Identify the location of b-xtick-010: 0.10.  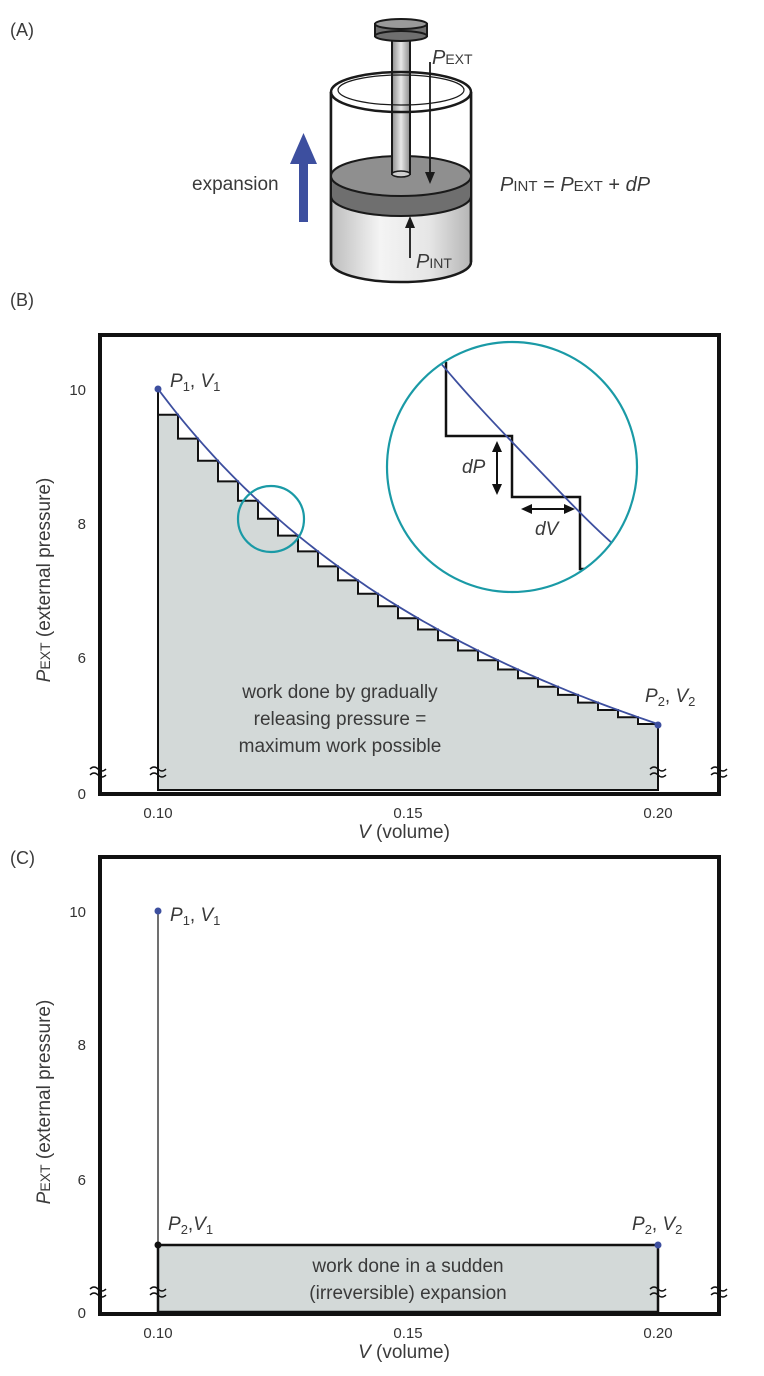
(157, 813).